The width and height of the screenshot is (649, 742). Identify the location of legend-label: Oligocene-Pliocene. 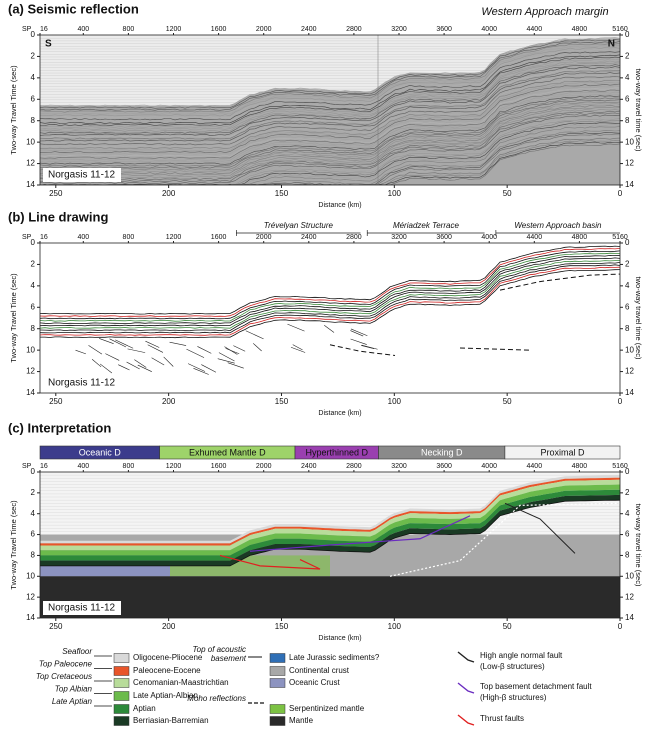
(168, 657).